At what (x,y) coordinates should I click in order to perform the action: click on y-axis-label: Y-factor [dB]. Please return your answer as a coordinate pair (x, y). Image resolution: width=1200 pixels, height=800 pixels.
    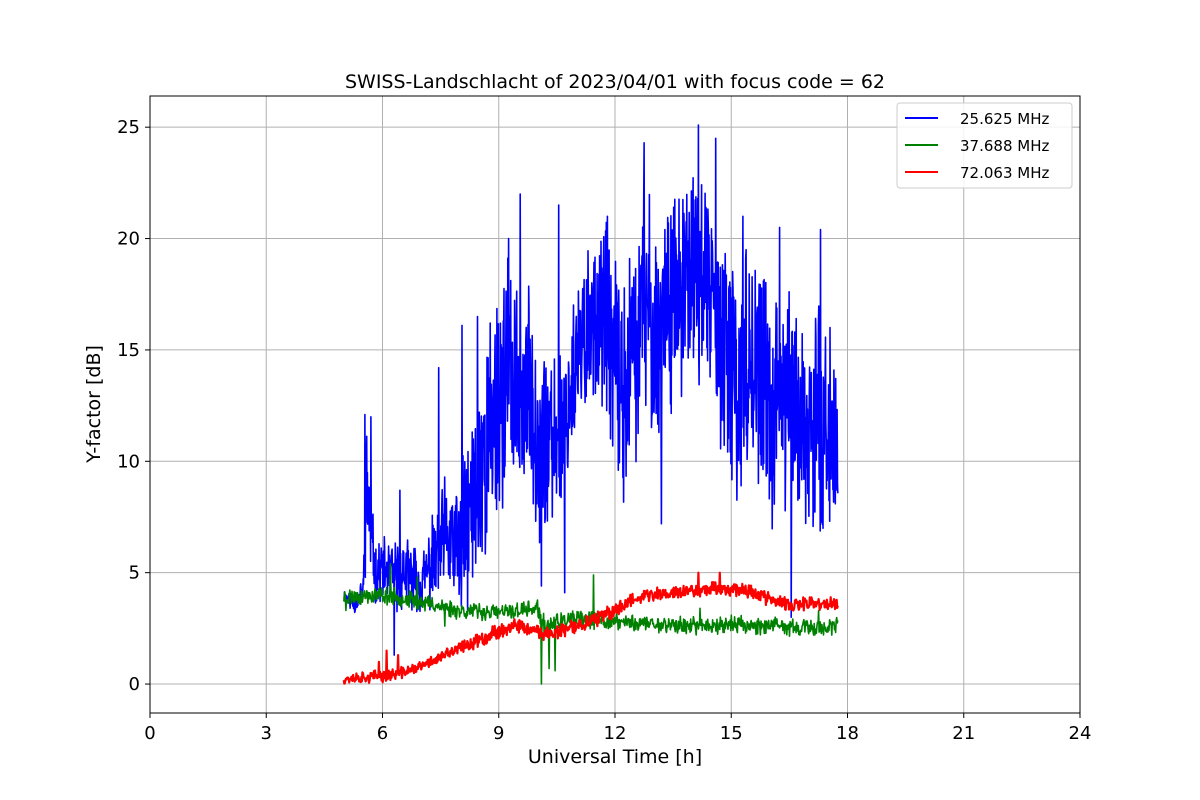
    Looking at the image, I should click on (94, 404).